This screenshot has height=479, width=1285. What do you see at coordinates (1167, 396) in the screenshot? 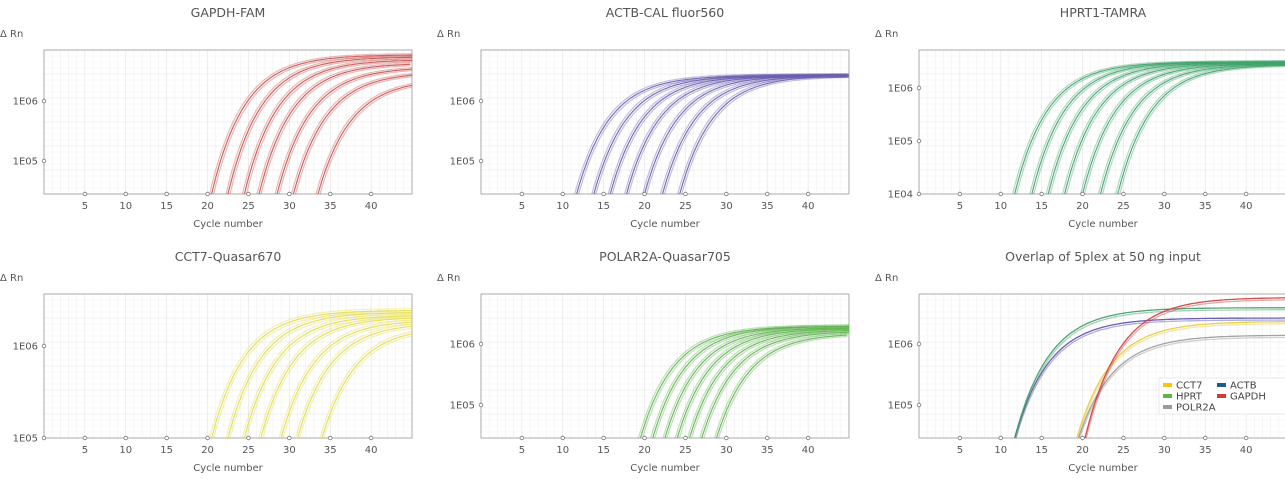
I see `legend-swatch-hprt` at bounding box center [1167, 396].